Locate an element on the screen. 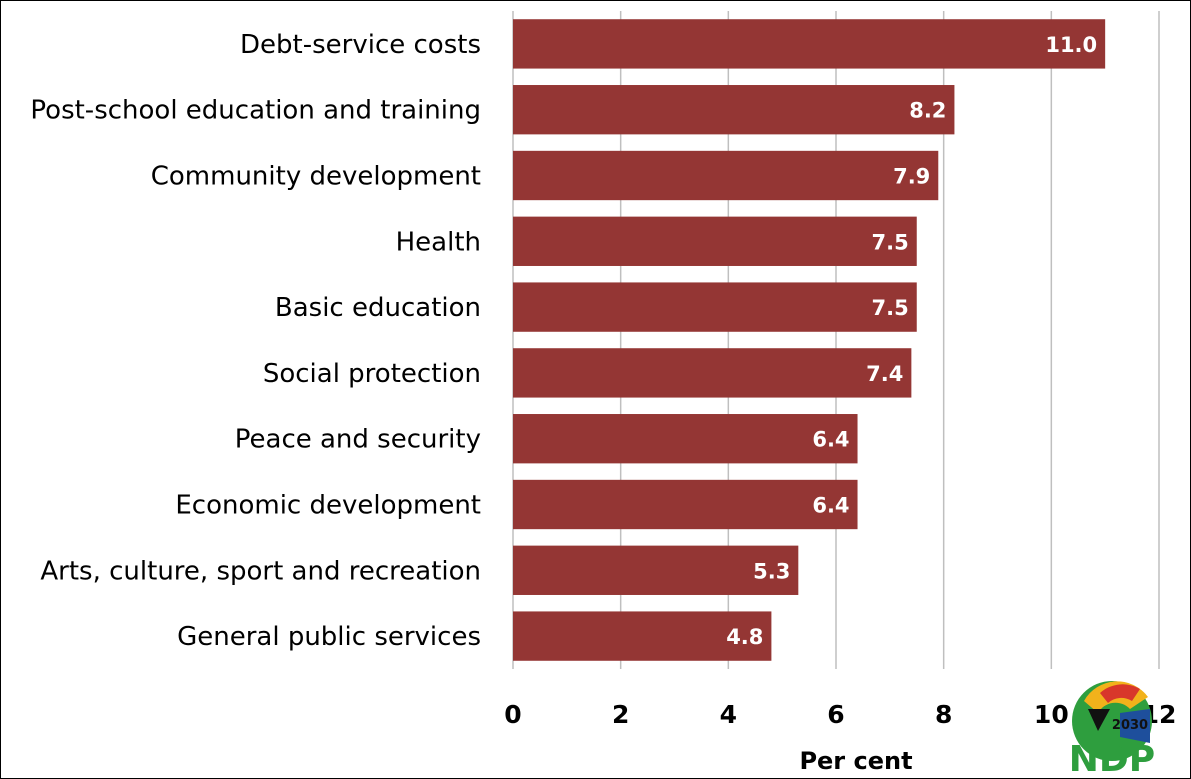 Image resolution: width=1191 pixels, height=779 pixels. x-tick-label: 2 is located at coordinates (620, 714).